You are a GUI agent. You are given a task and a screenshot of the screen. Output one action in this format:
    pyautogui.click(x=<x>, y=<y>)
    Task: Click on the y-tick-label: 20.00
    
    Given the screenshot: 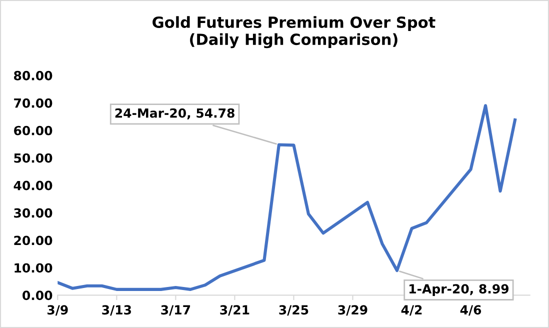 What is the action you would take?
    pyautogui.click(x=33, y=241)
    